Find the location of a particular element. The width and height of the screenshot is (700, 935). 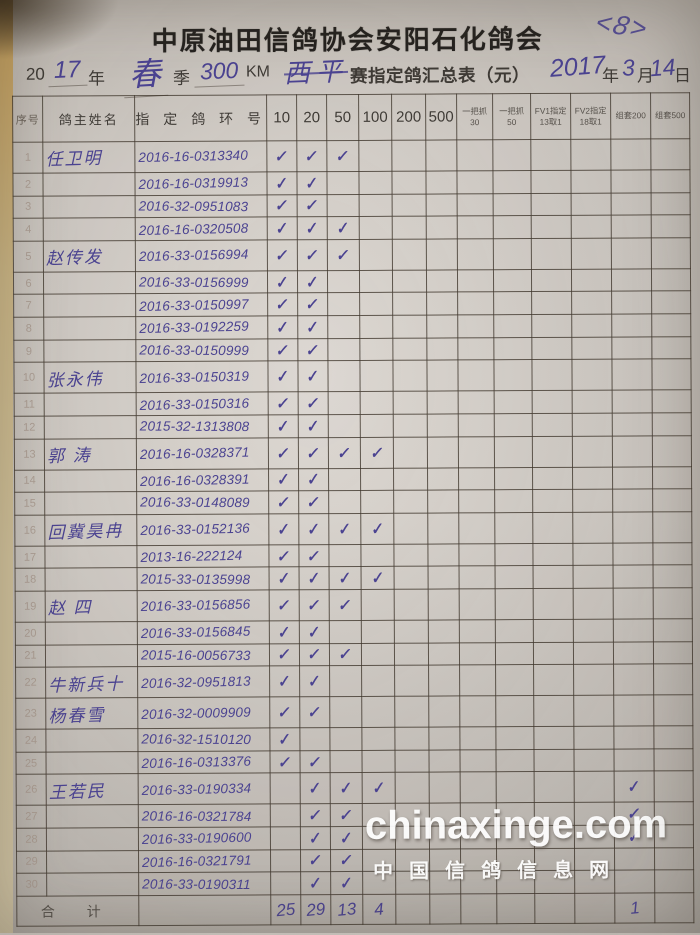

handwritten-ring-number: 2015-33-0135998 is located at coordinates (195, 579).